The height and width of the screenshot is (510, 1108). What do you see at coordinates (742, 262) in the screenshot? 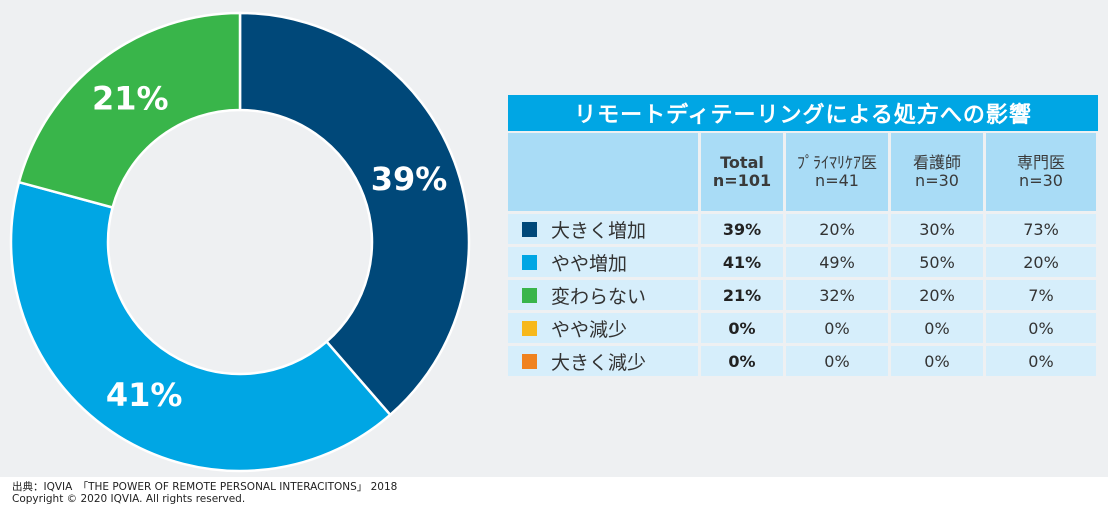
I see `table-cell: 41%` at bounding box center [742, 262].